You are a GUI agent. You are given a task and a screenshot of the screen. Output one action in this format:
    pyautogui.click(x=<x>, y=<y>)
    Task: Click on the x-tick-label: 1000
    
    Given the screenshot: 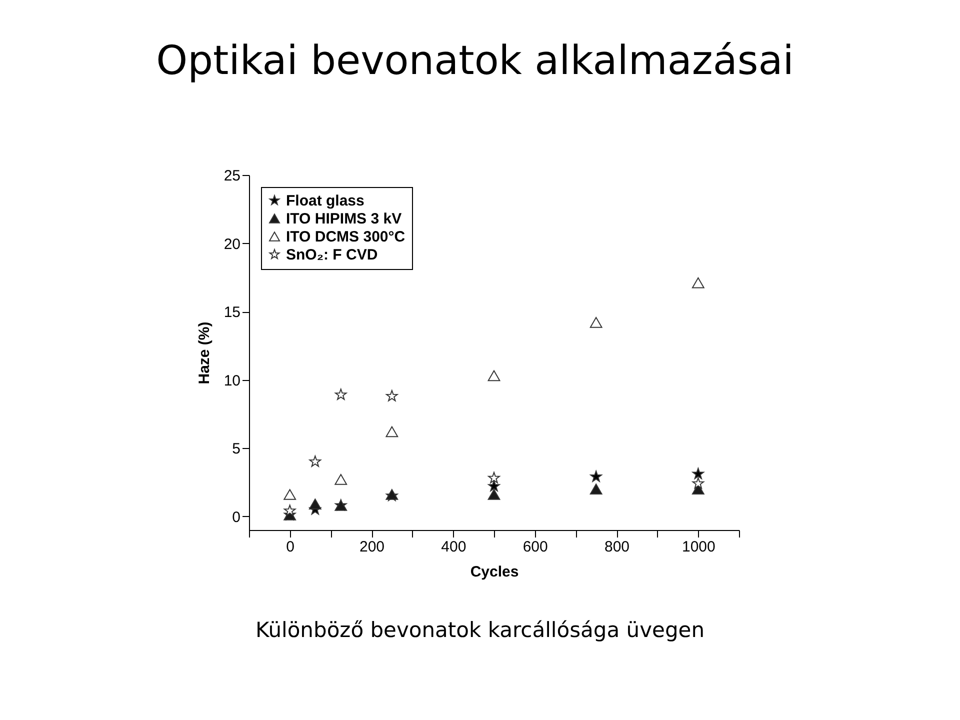 What is the action you would take?
    pyautogui.click(x=699, y=547)
    